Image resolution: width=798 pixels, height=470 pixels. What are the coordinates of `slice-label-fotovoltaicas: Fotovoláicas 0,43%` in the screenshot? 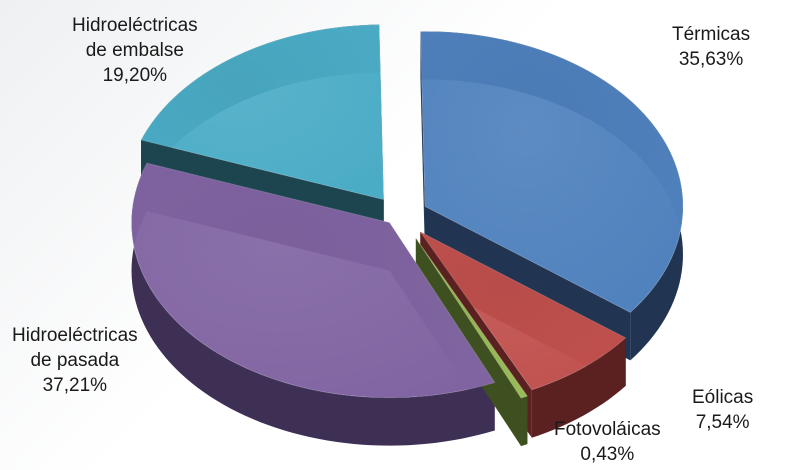 It's located at (607, 442).